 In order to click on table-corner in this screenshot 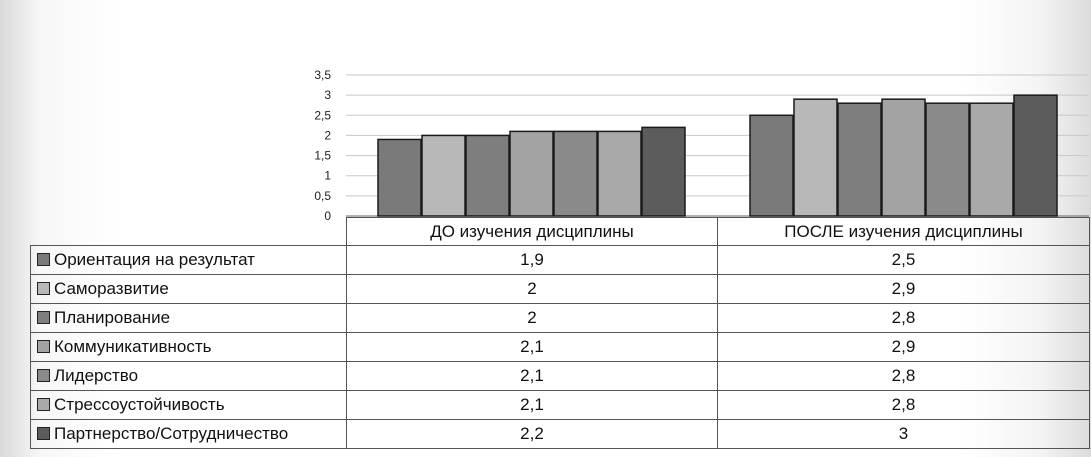, I will do `click(188, 231)`.